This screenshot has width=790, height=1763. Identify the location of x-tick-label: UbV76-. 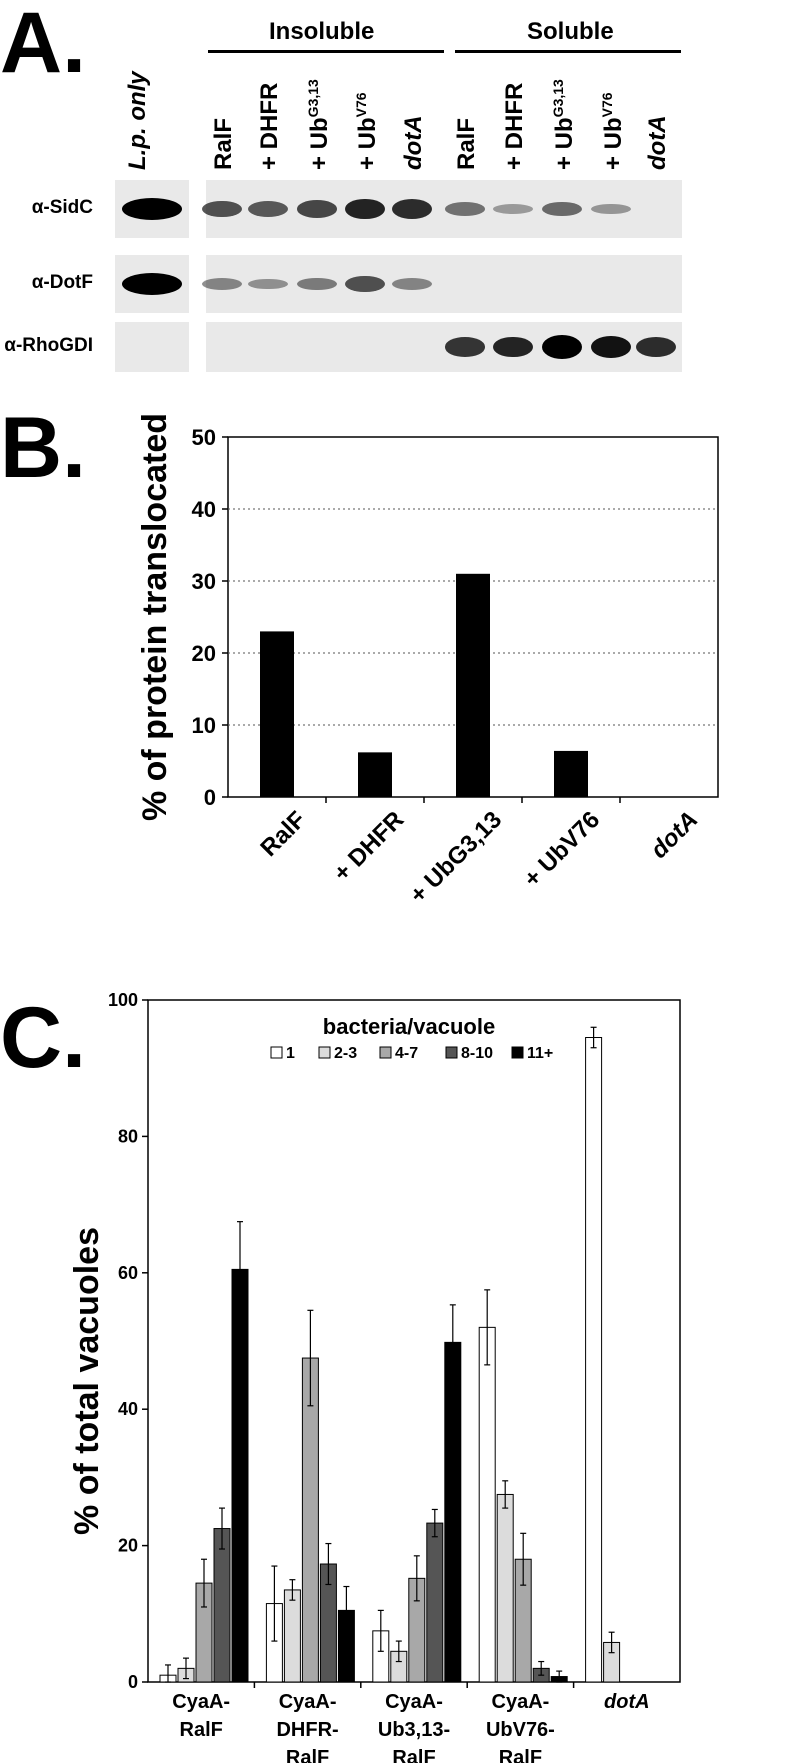
(520, 1730).